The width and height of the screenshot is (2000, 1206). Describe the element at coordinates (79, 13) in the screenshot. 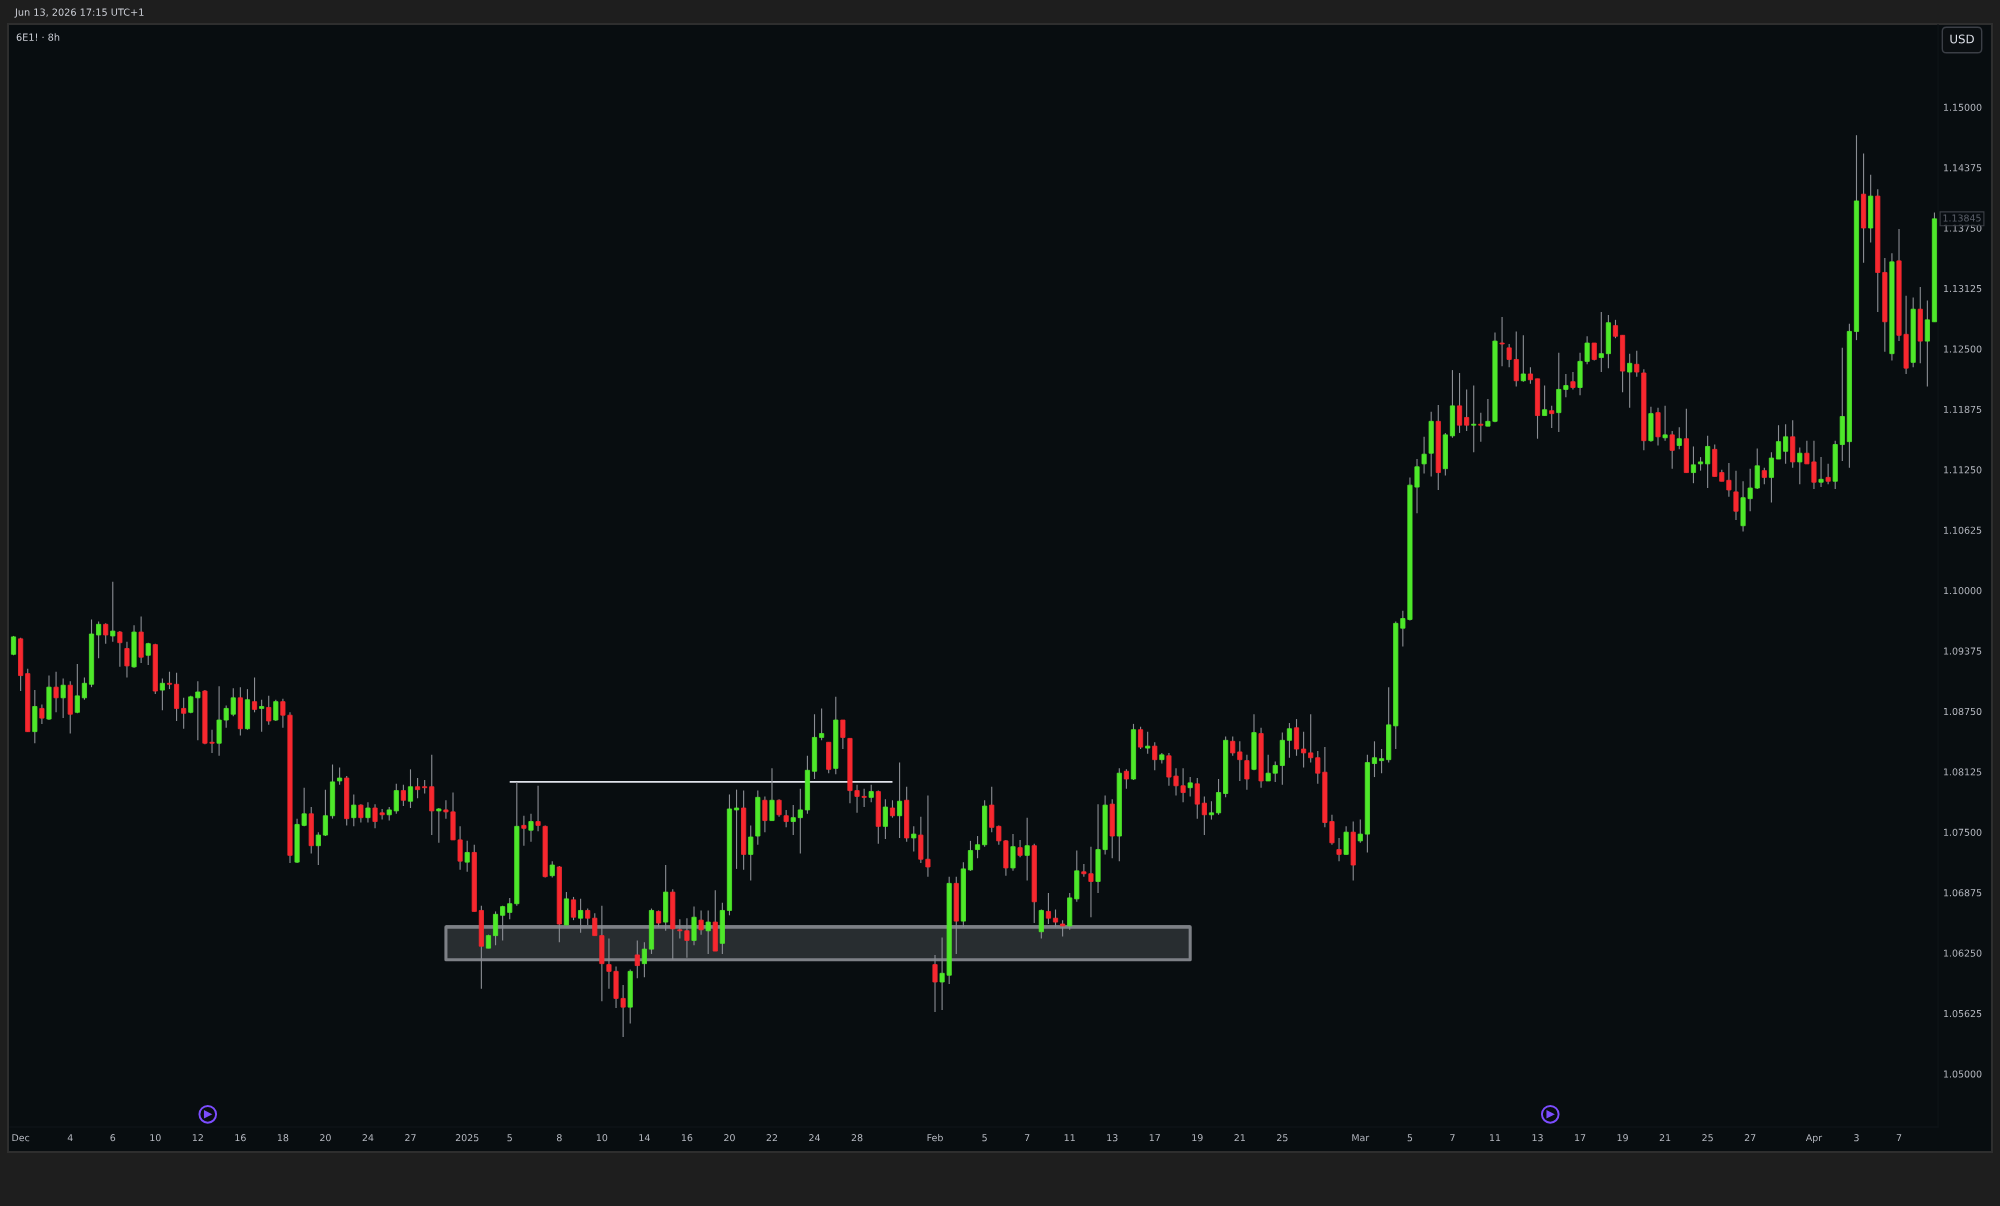

I see `text: Jun 13, 2026 17:15 UTC+1` at that location.